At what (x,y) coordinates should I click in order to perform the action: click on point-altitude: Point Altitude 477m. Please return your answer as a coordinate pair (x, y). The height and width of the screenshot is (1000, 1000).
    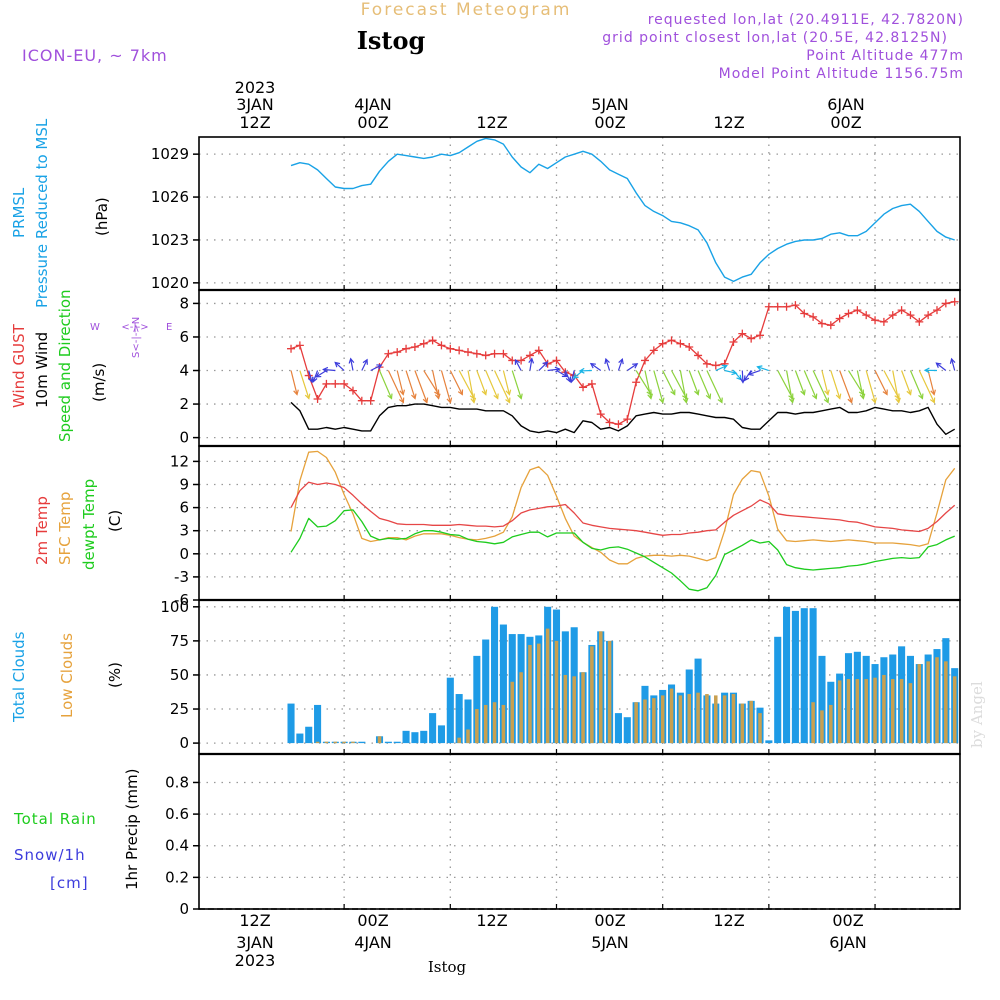
    Looking at the image, I should click on (885, 56).